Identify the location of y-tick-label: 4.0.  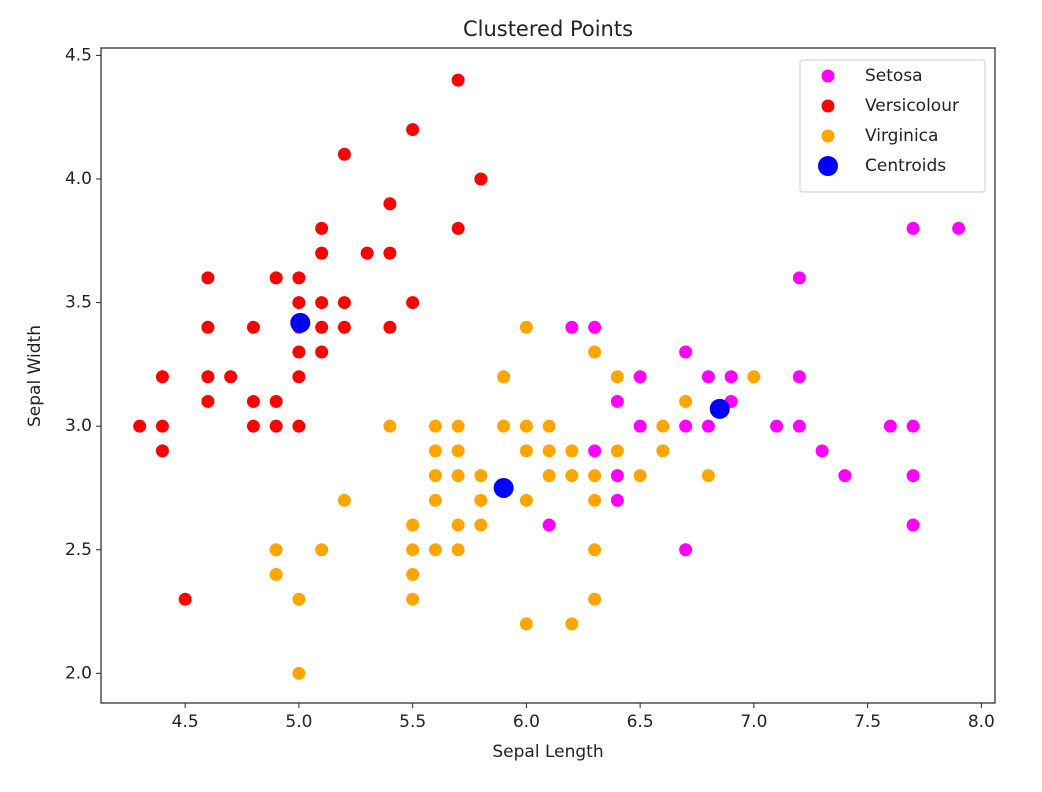
(78, 179).